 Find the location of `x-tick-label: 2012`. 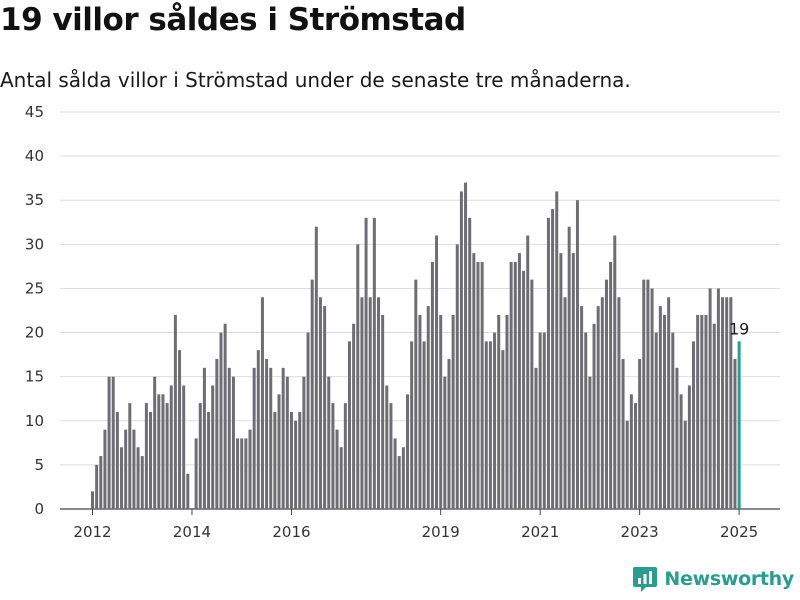

x-tick-label: 2012 is located at coordinates (92, 532).